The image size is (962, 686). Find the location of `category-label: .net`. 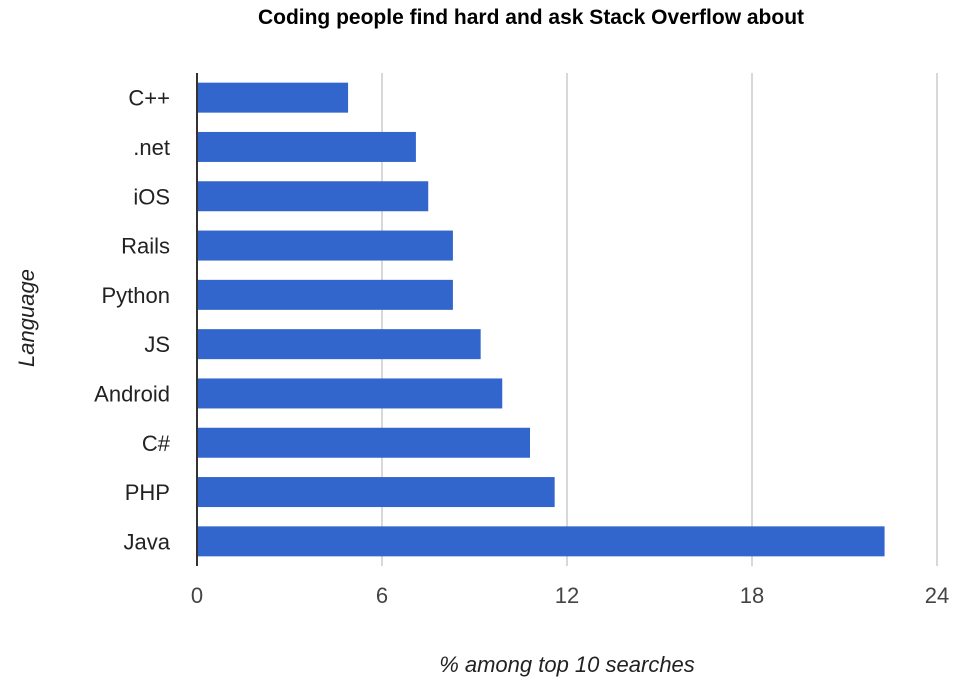

category-label: .net is located at coordinates (151, 147).